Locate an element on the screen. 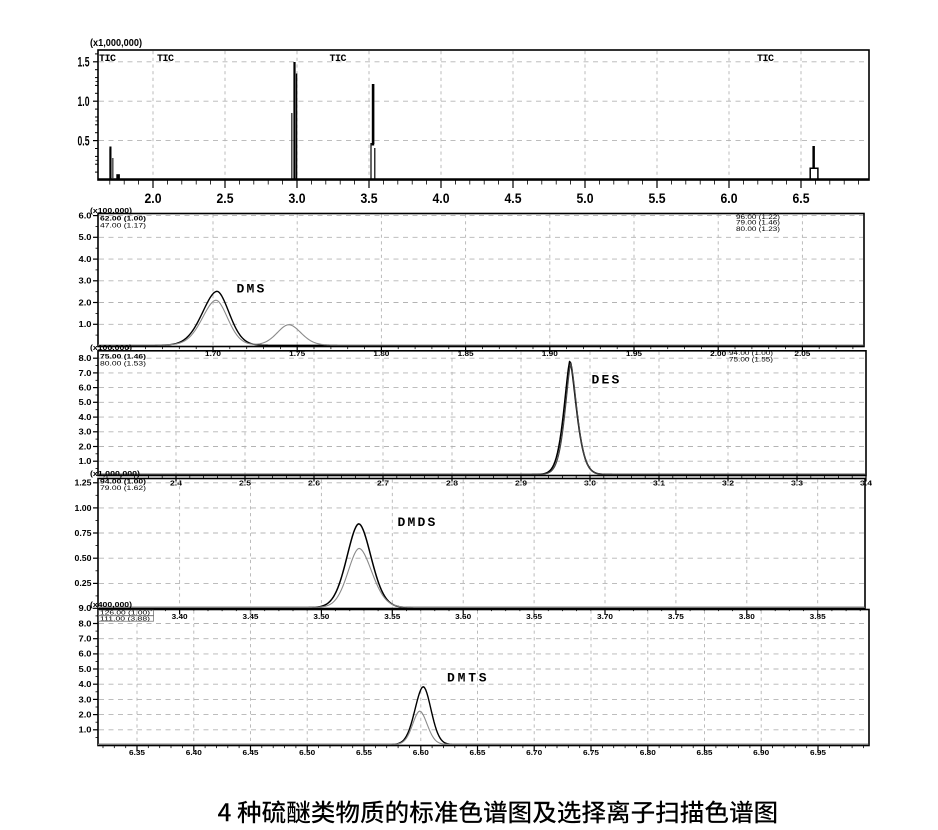 The width and height of the screenshot is (938, 830). svg-text: 6.55 is located at coordinates (364, 752).